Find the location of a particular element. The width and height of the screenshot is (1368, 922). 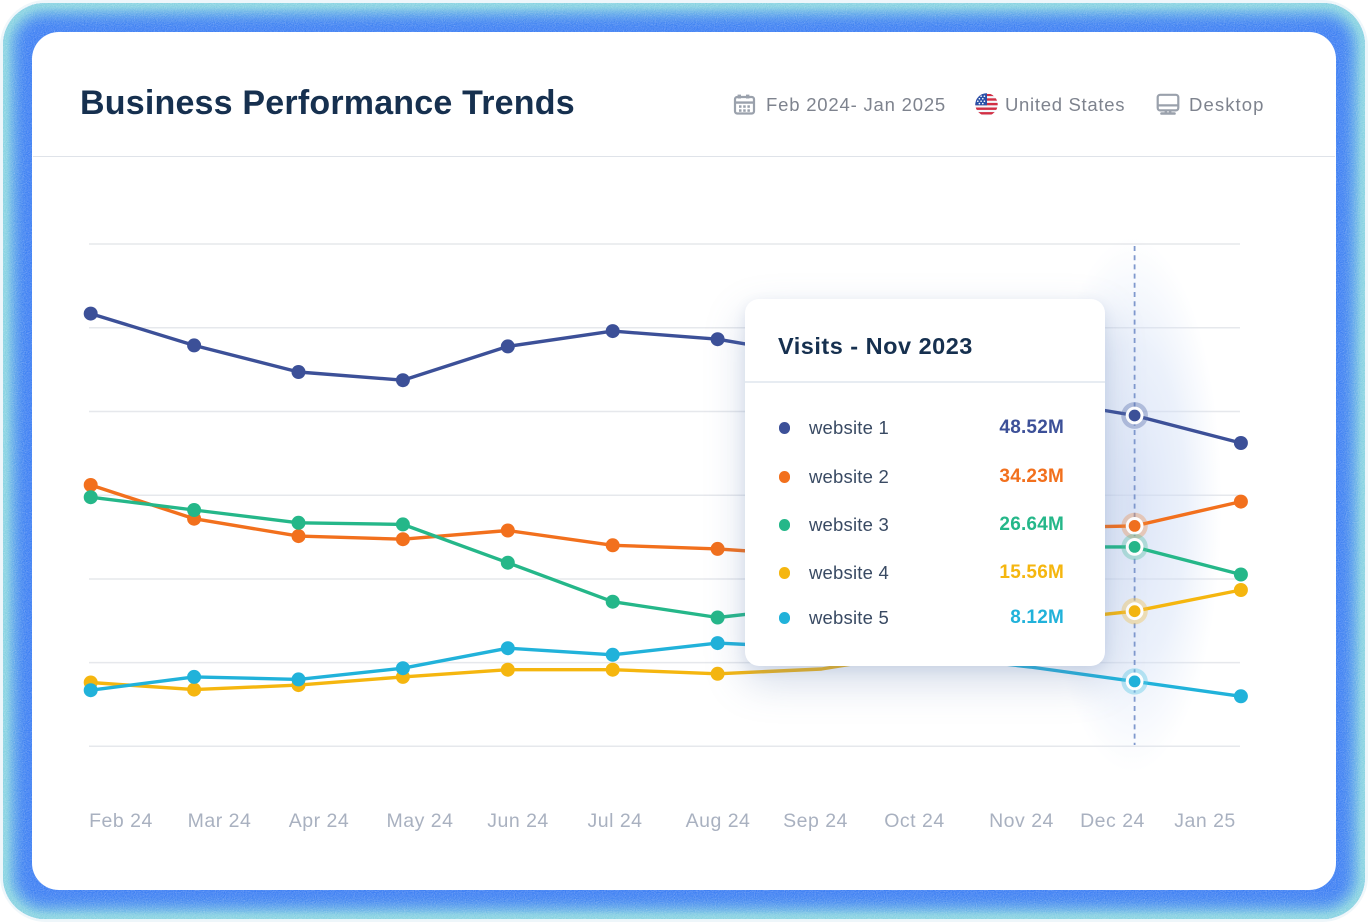

svg-text: Apr 24 is located at coordinates (319, 821).